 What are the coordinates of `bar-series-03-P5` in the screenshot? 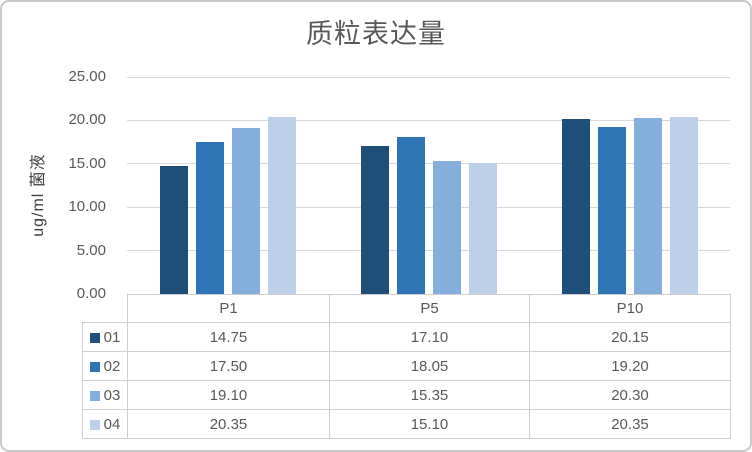 It's located at (446, 227).